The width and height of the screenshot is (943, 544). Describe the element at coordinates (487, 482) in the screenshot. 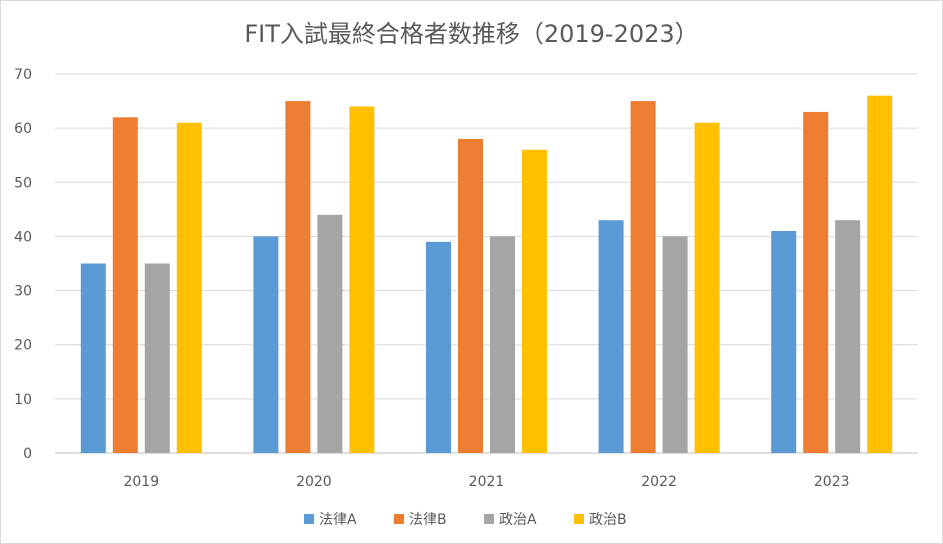

I see `x-tick-label: 2021` at that location.